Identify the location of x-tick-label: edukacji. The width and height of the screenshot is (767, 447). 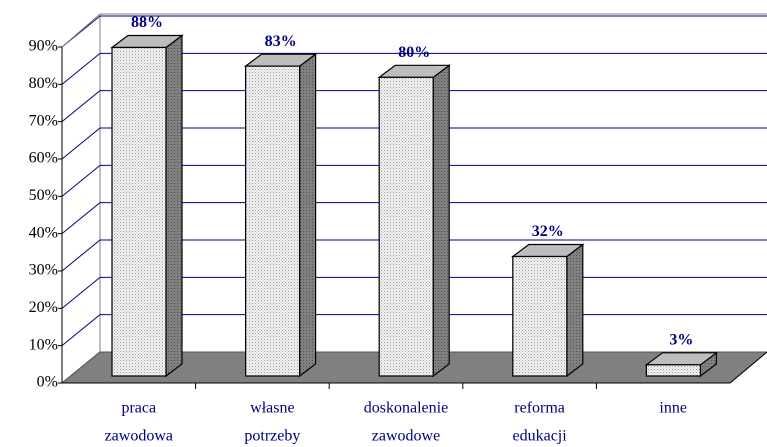
(539, 436).